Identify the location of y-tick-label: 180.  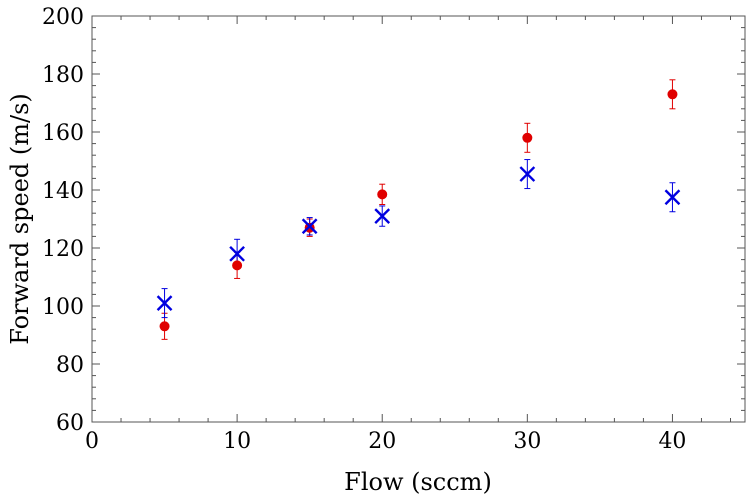
(63, 75).